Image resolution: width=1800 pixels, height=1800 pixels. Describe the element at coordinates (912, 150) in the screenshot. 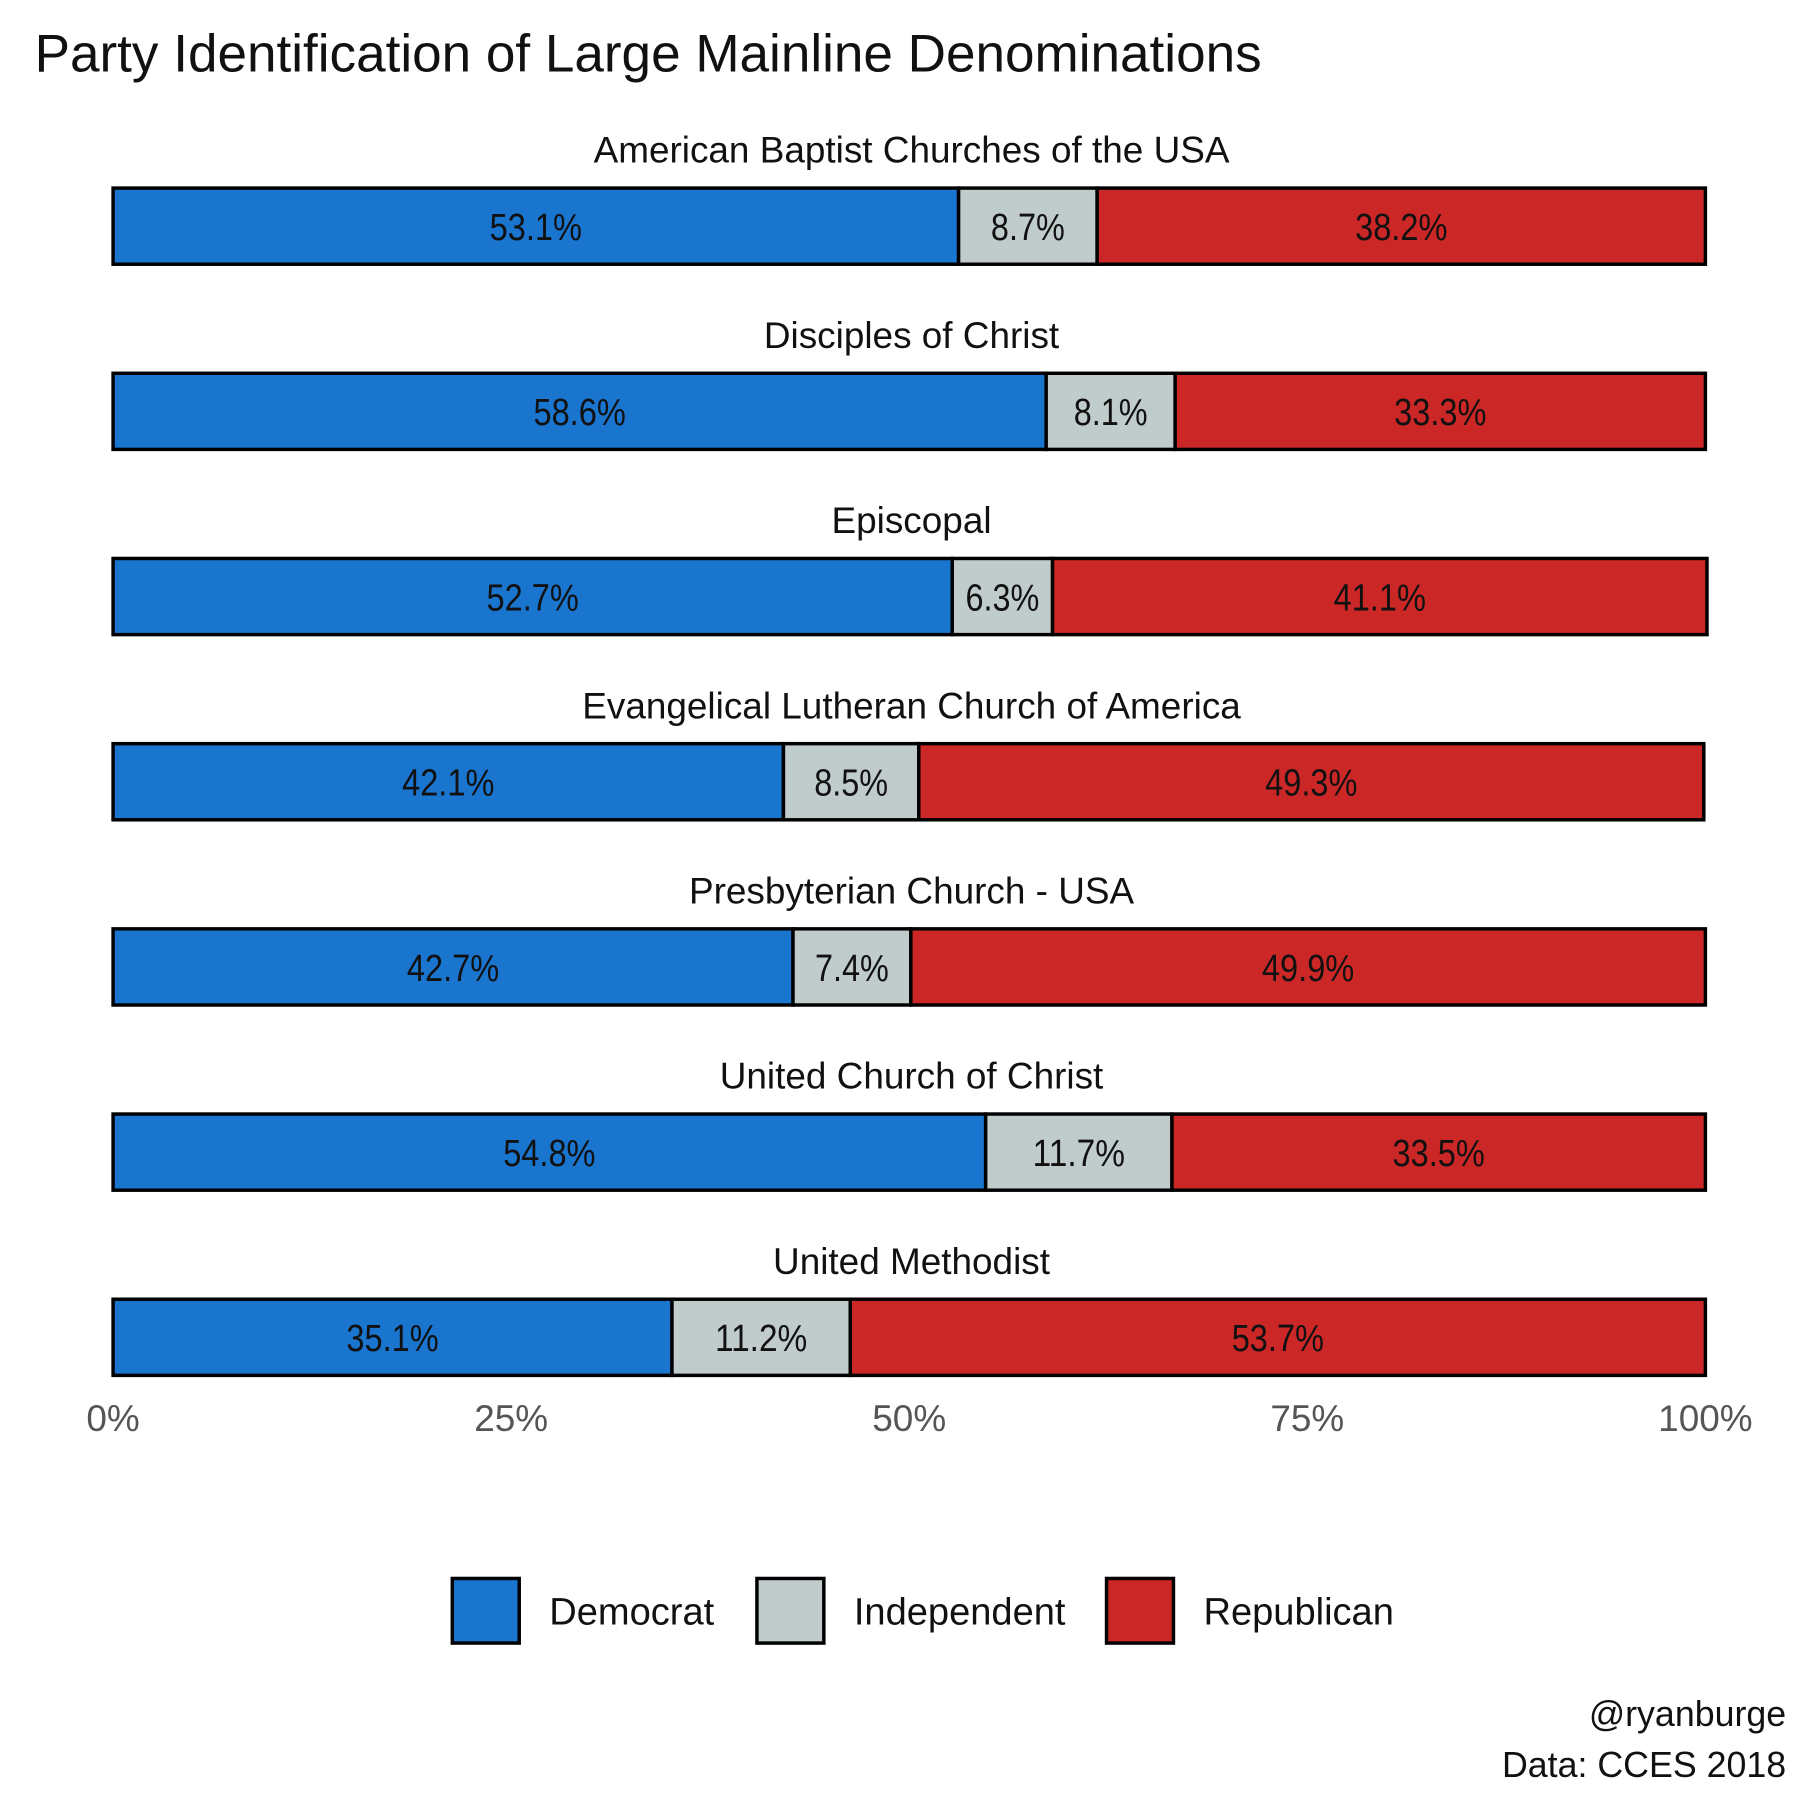

I see `panel-title: American Baptist Churches of the USA` at that location.